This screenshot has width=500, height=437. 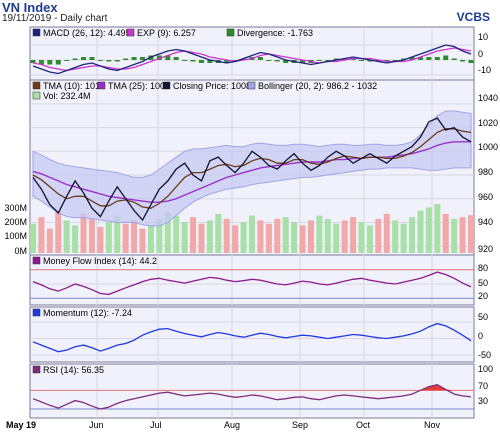 What do you see at coordinates (156, 425) in the screenshot?
I see `x-axis-label: Jul` at bounding box center [156, 425].